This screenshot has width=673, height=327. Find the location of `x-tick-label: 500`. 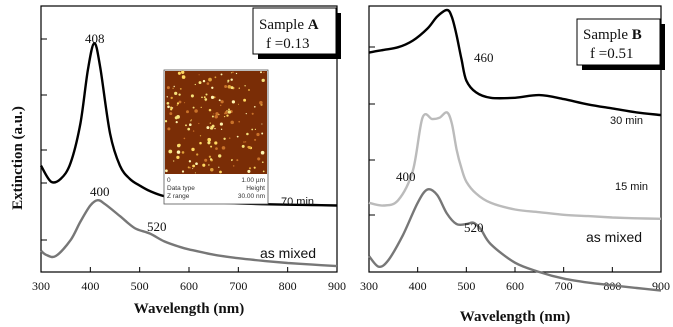

x-tick-label: 500 is located at coordinates (466, 286).